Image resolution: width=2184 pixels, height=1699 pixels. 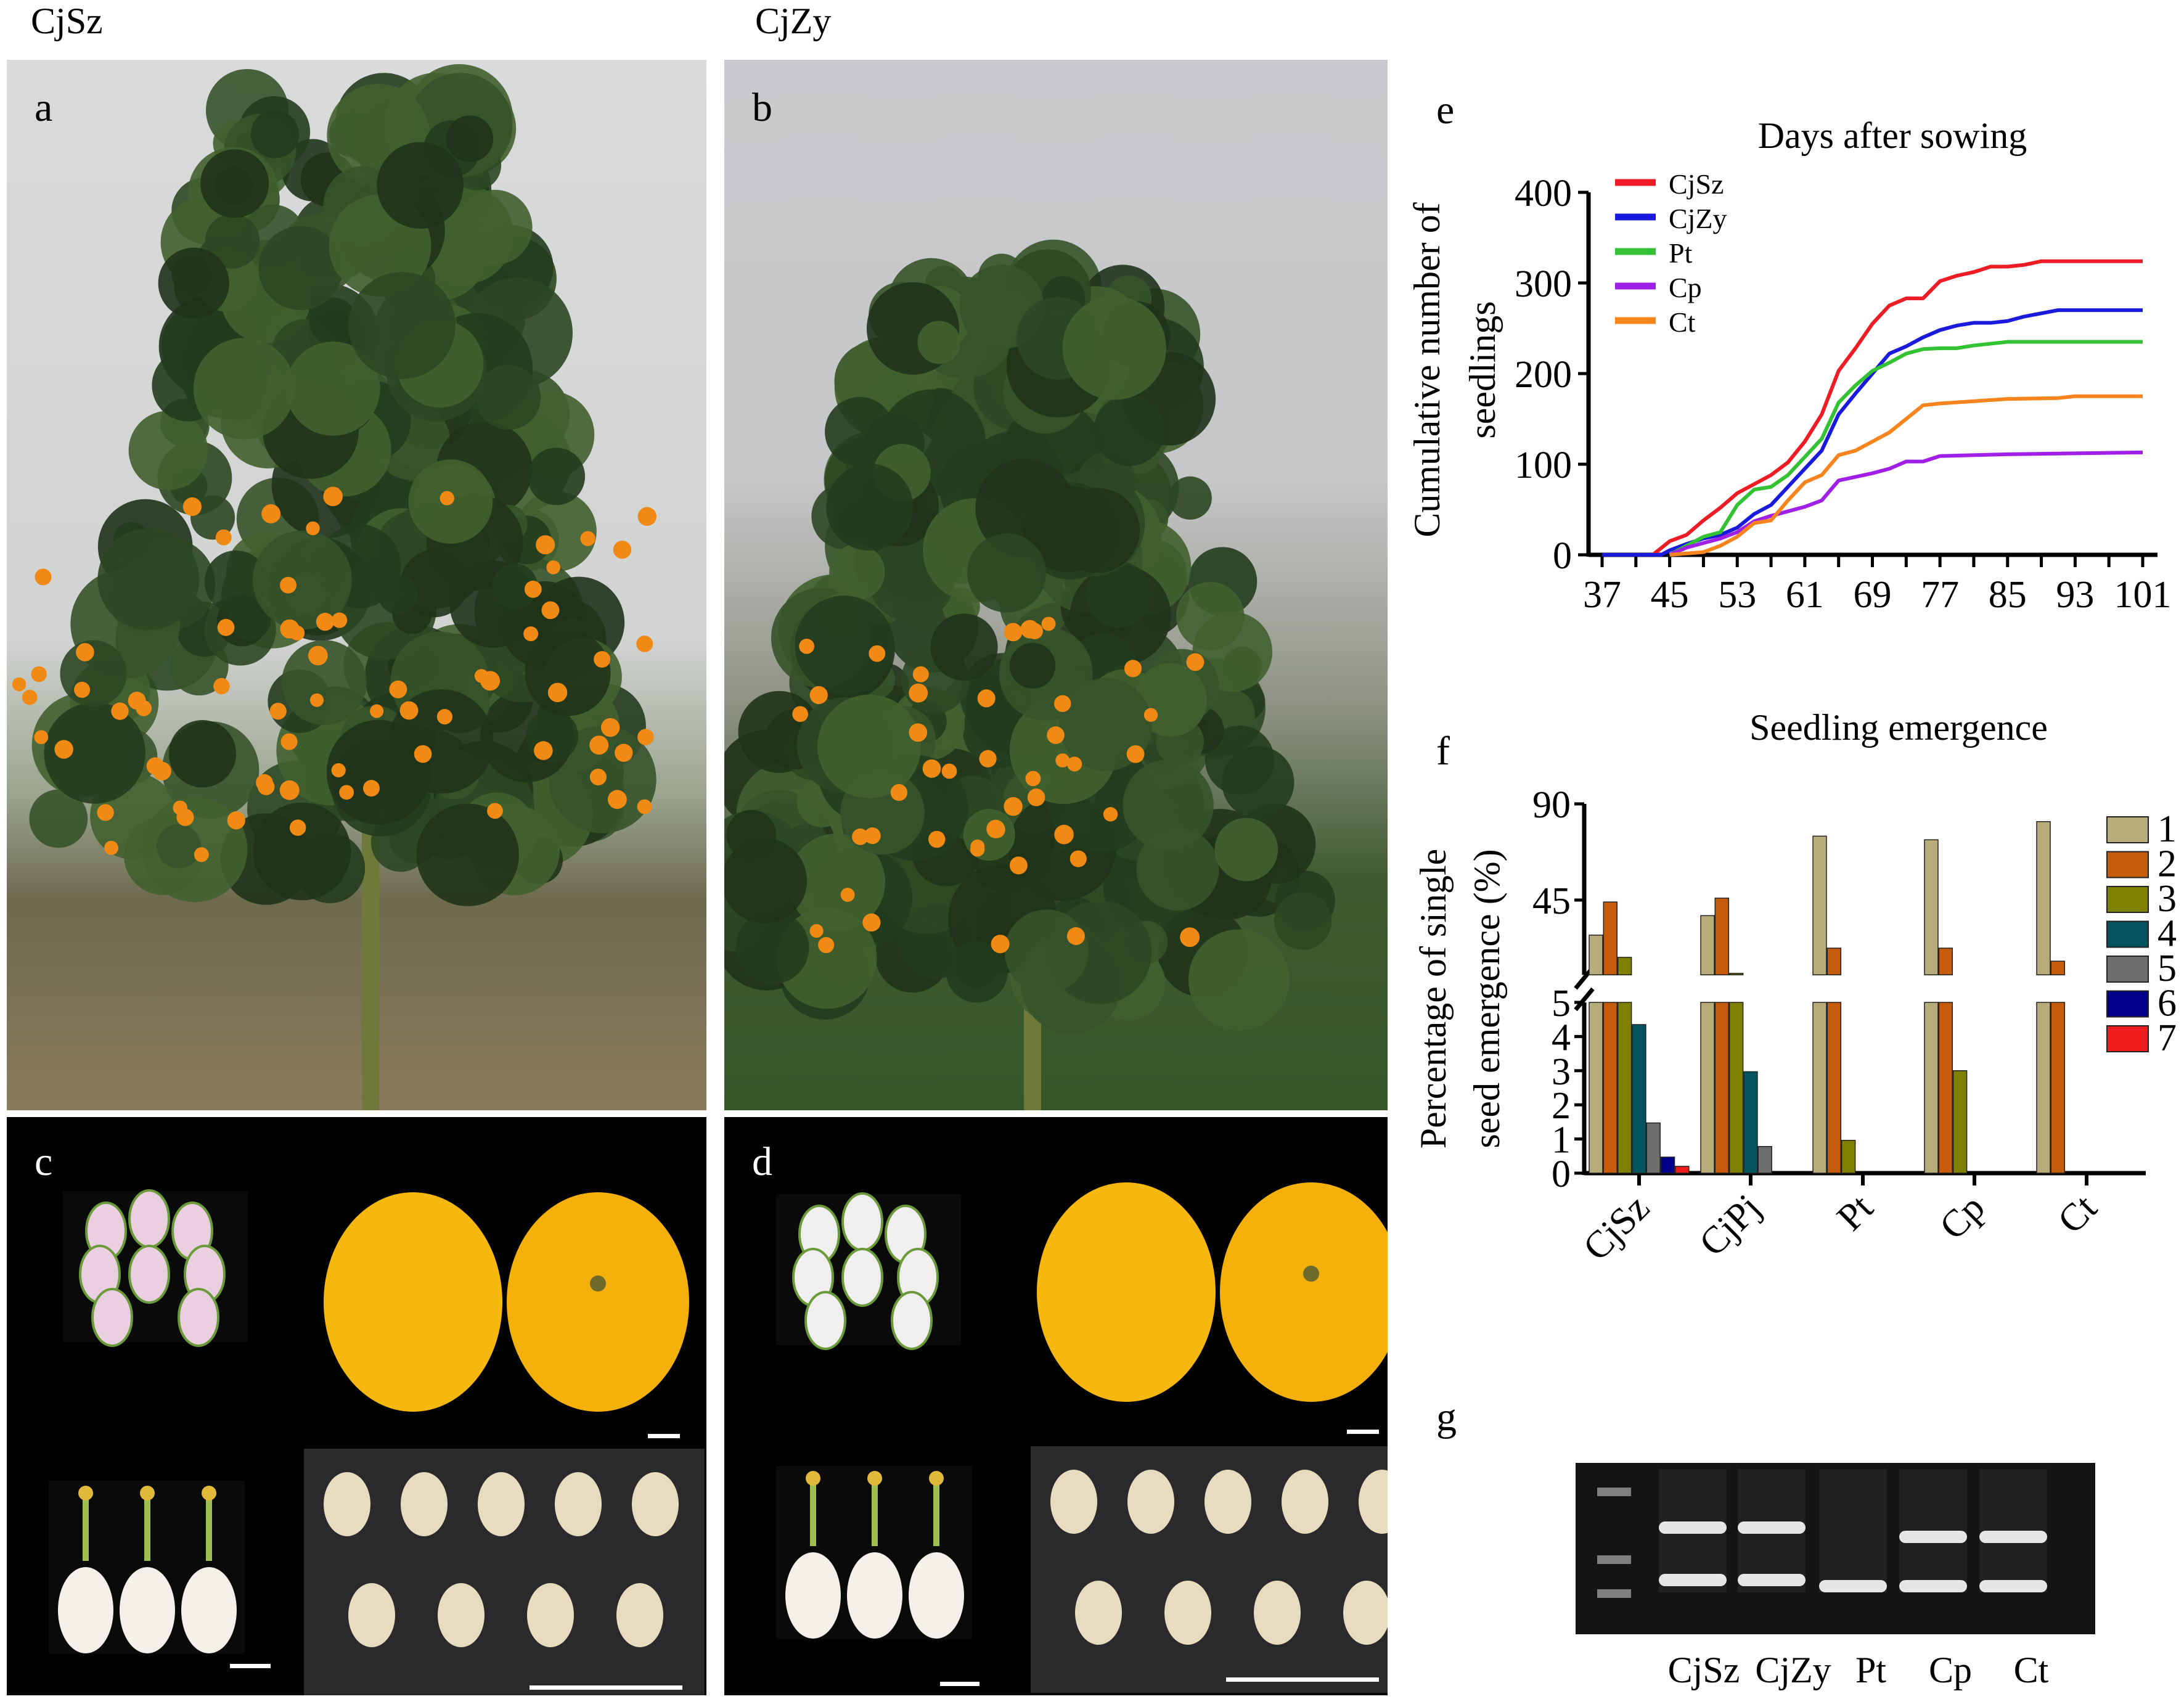 What do you see at coordinates (1602, 595) in the screenshot?
I see `x-tick-label: 37` at bounding box center [1602, 595].